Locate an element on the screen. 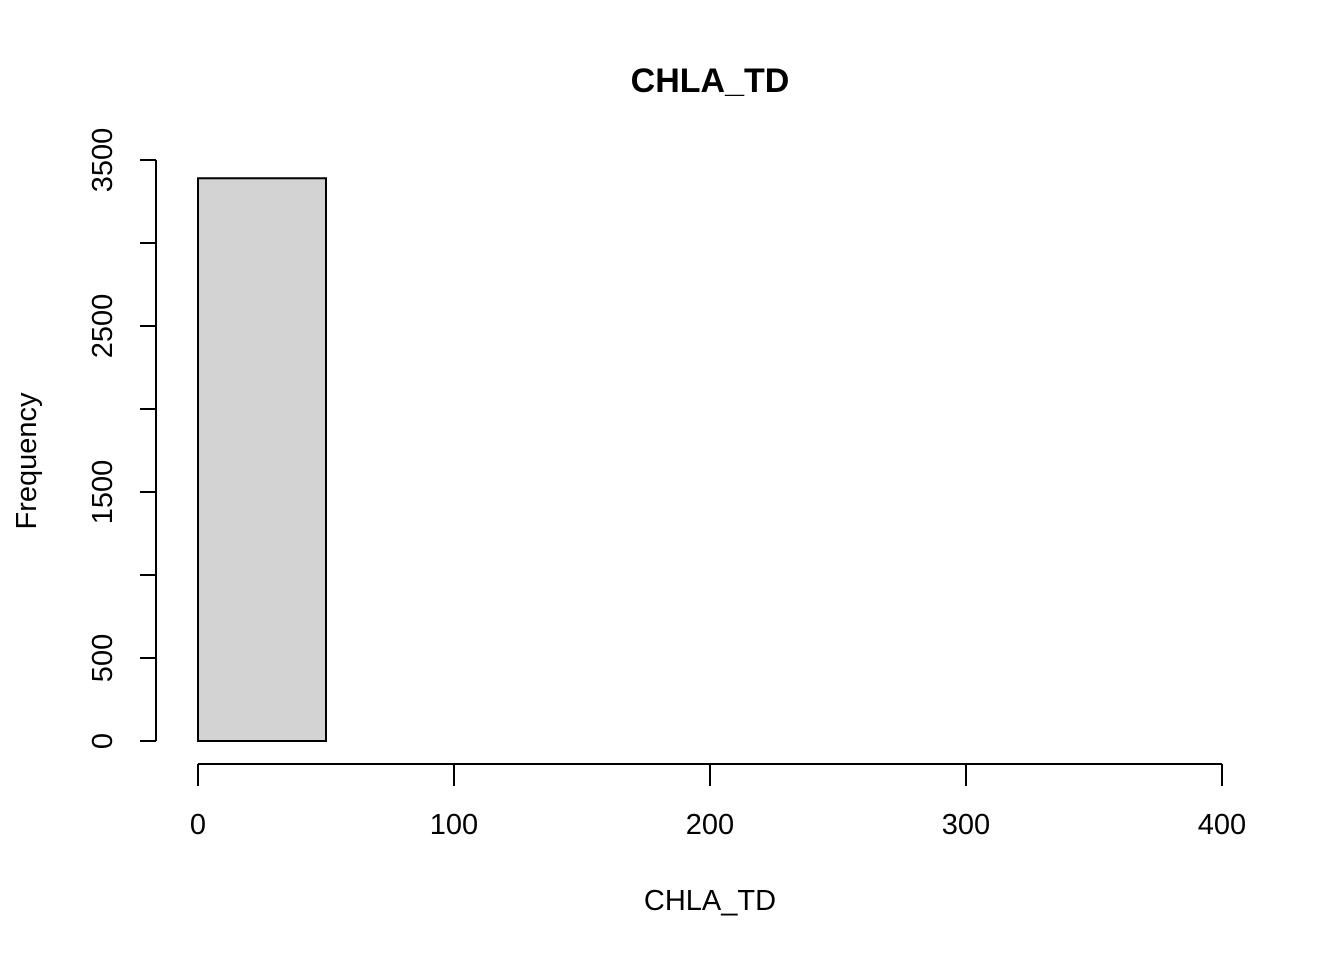  x-tick-label: 0 is located at coordinates (198, 825).